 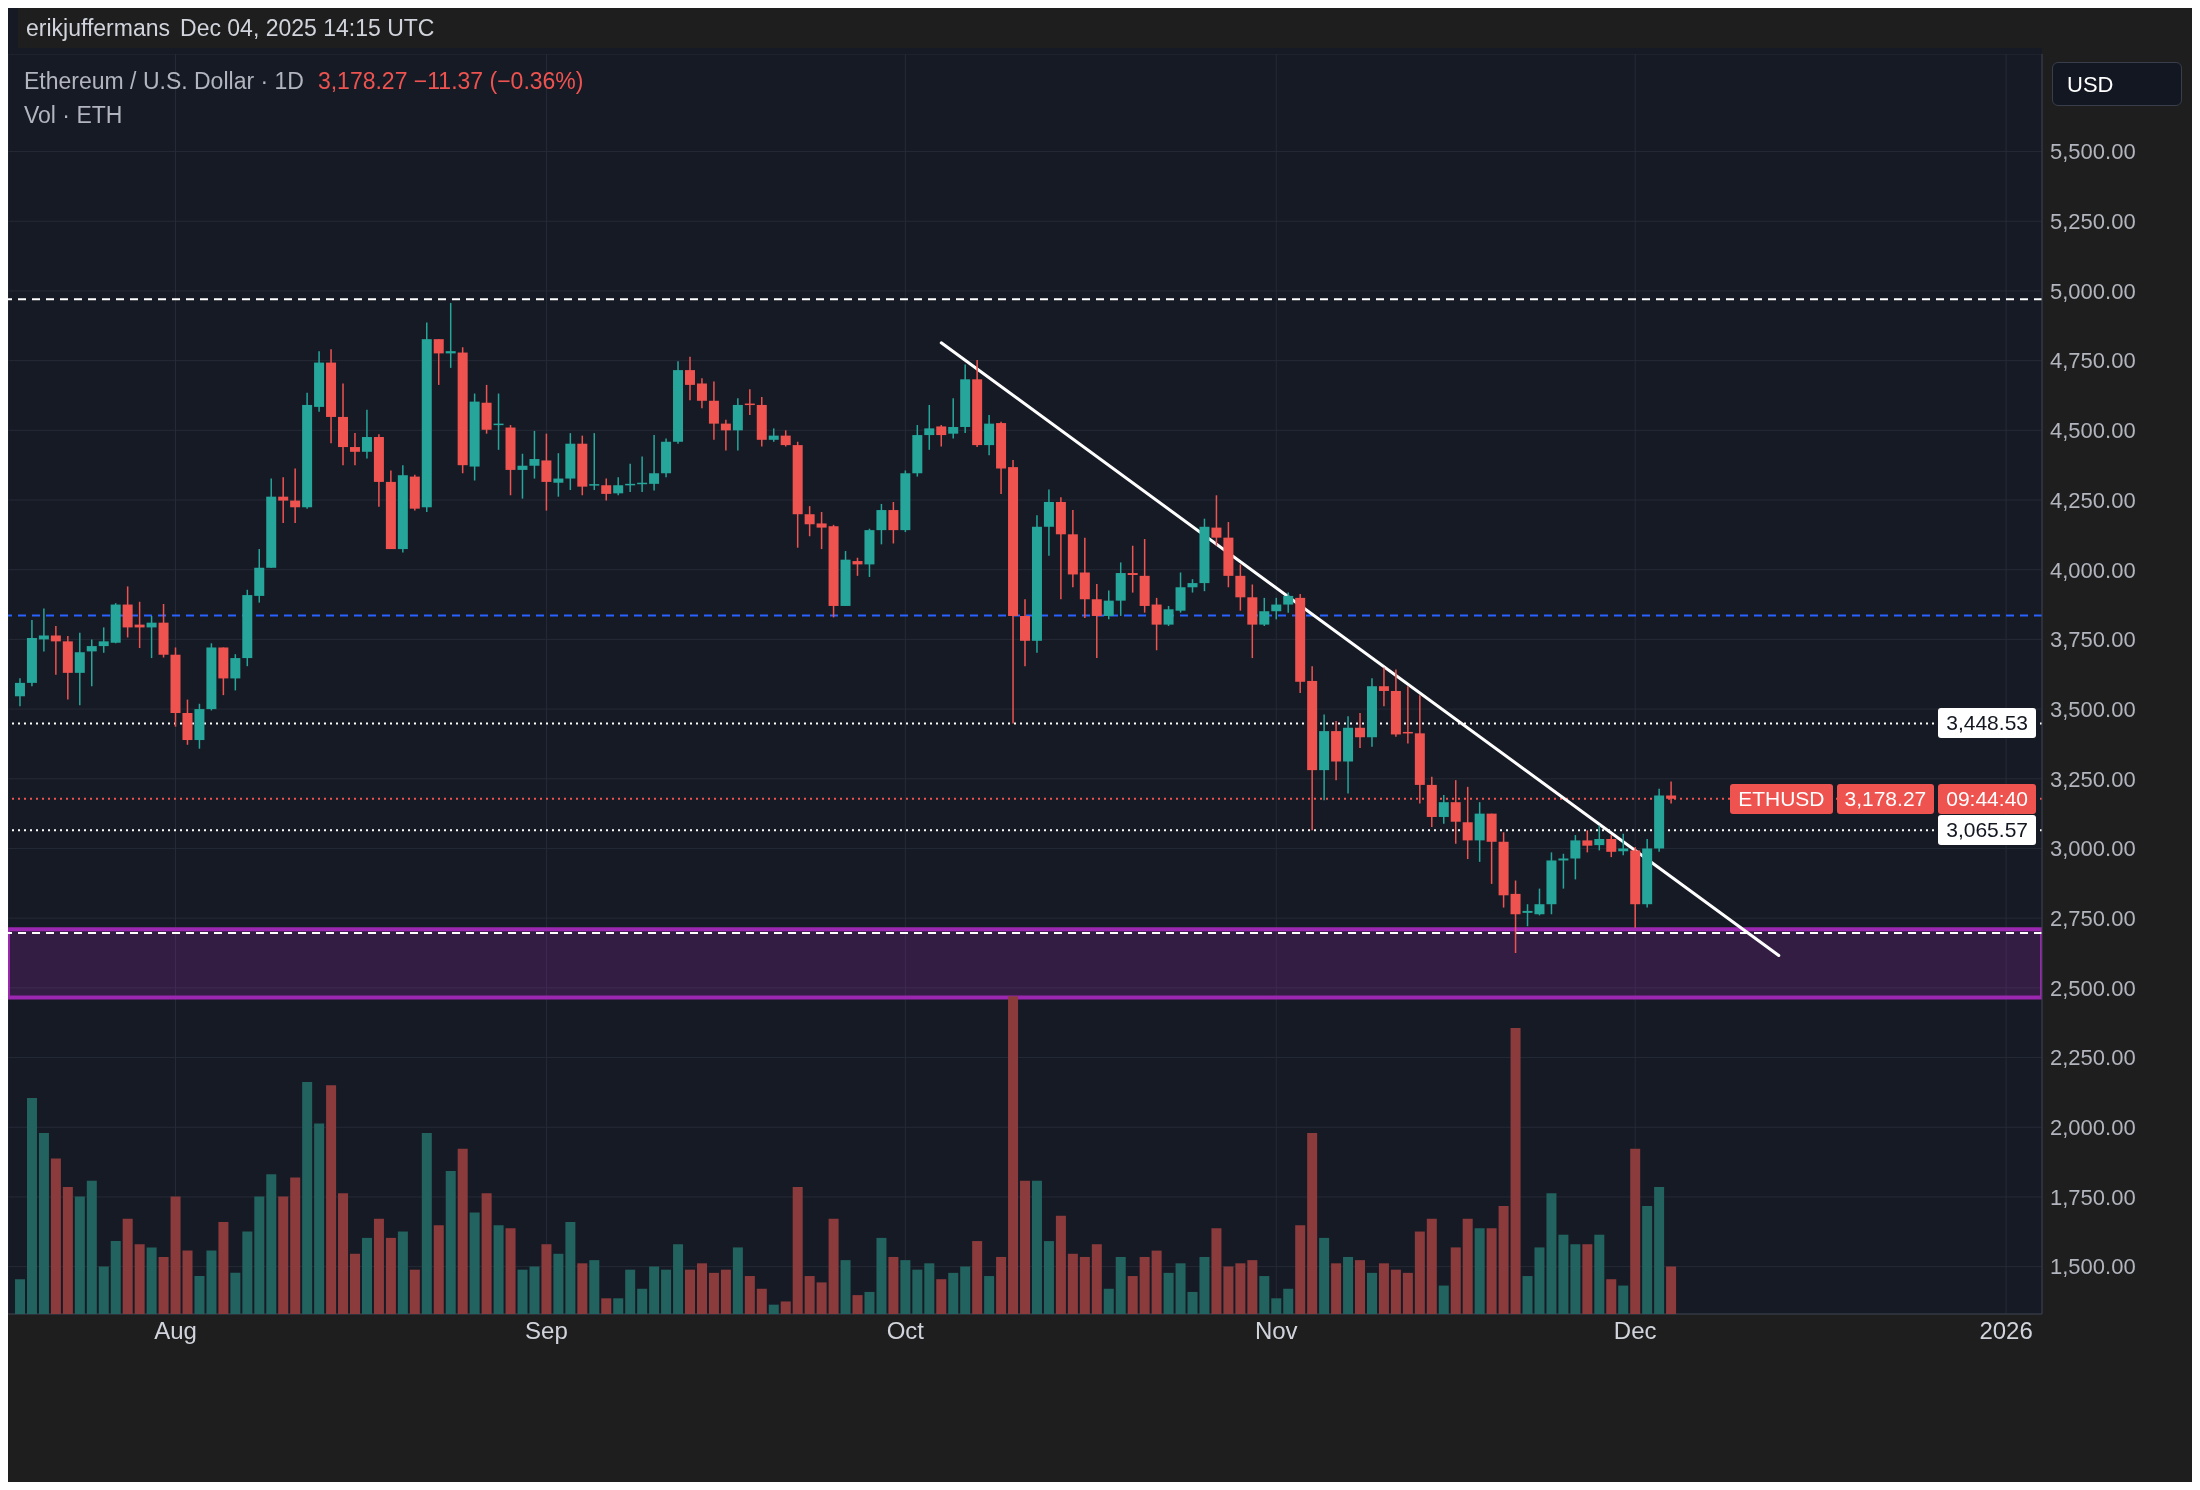 What do you see at coordinates (1987, 723) in the screenshot?
I see `ref-line-label: 3,448.53` at bounding box center [1987, 723].